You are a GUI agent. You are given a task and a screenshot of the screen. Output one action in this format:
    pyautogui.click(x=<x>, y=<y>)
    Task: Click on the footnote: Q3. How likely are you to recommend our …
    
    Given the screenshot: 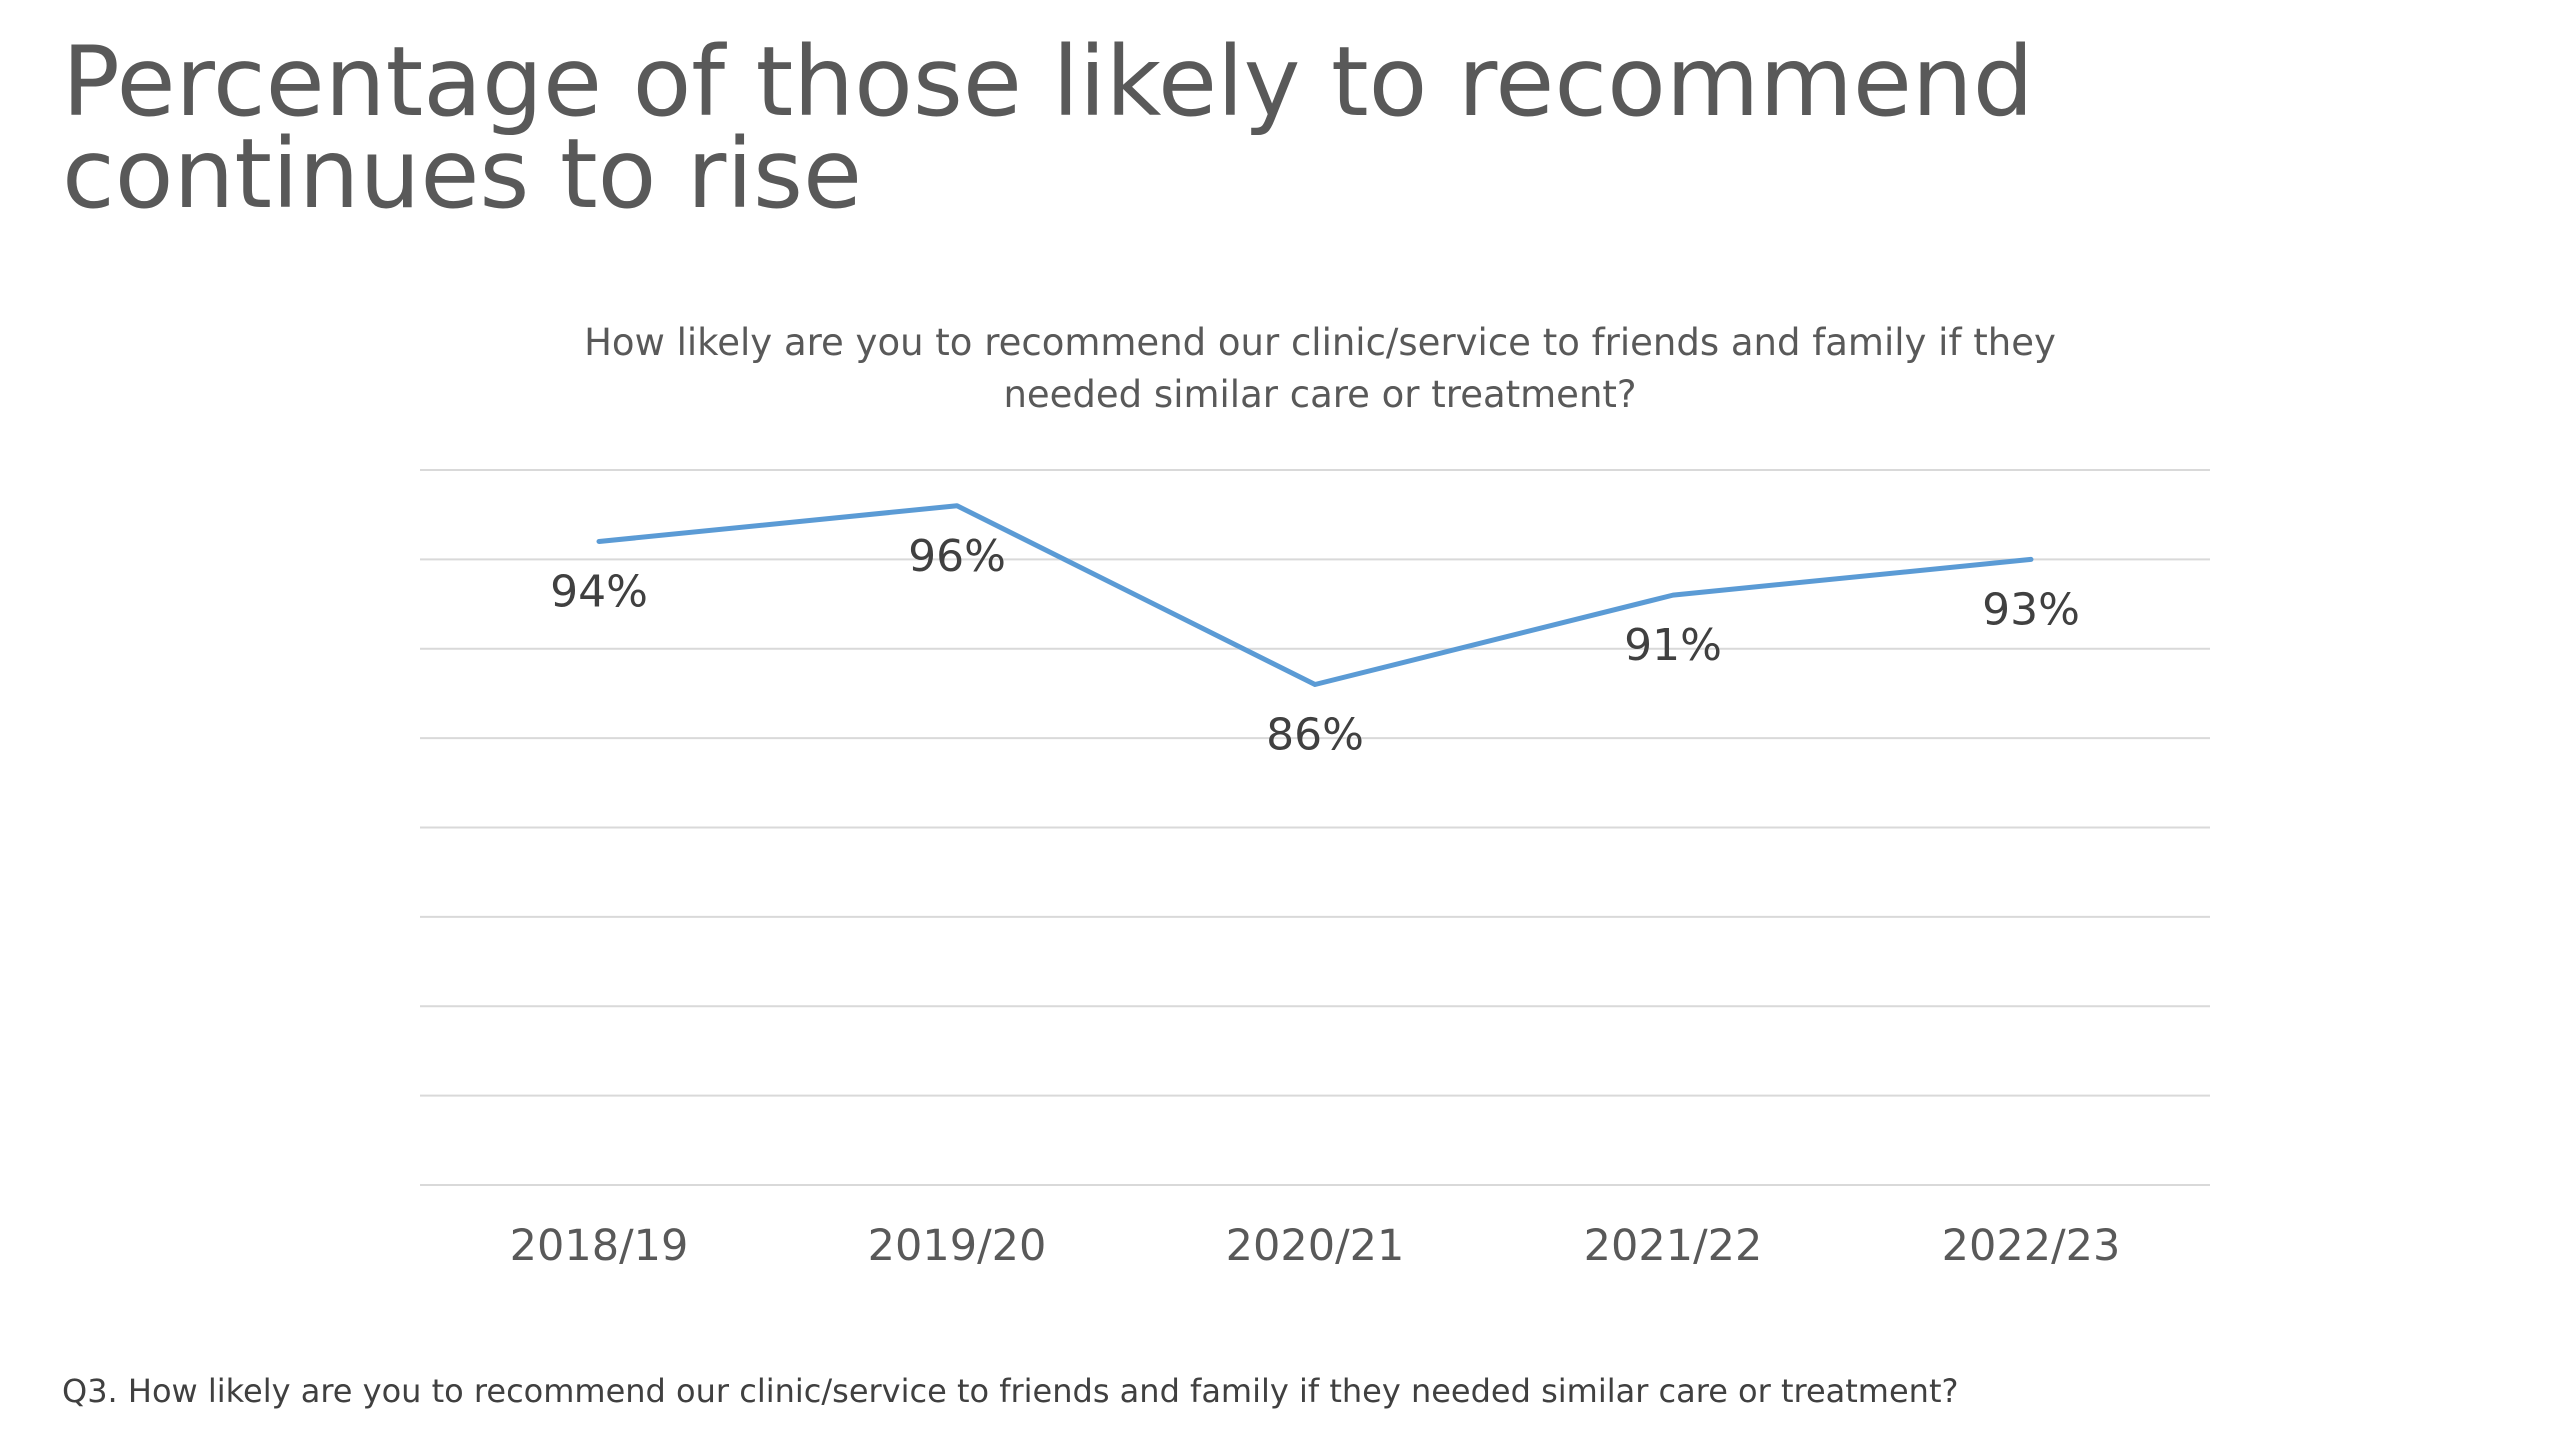 What is the action you would take?
    pyautogui.click(x=1010, y=1391)
    